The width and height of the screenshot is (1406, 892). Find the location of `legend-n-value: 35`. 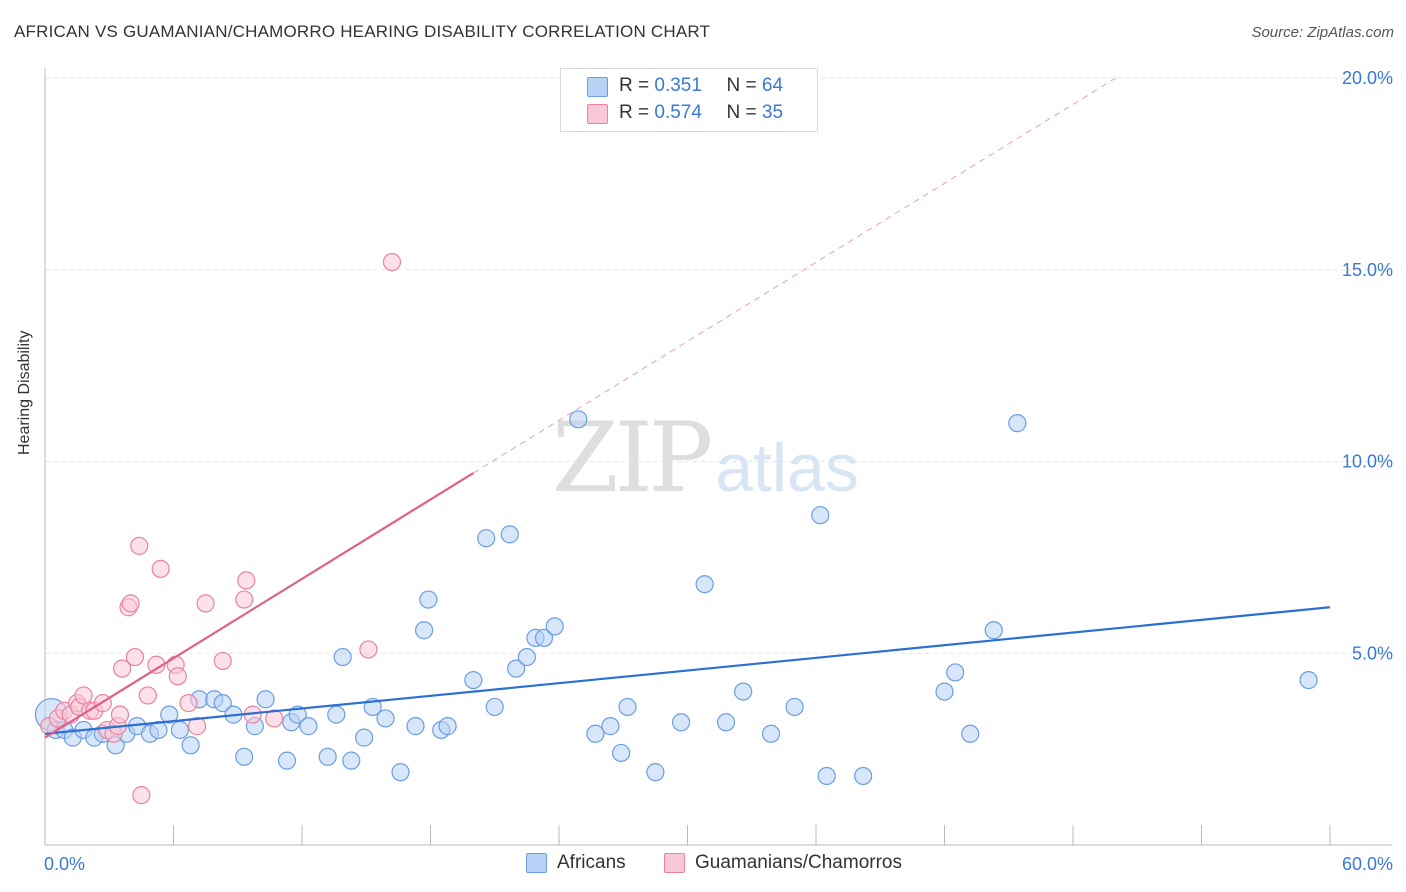

legend-n-value: 35 is located at coordinates (772, 112).